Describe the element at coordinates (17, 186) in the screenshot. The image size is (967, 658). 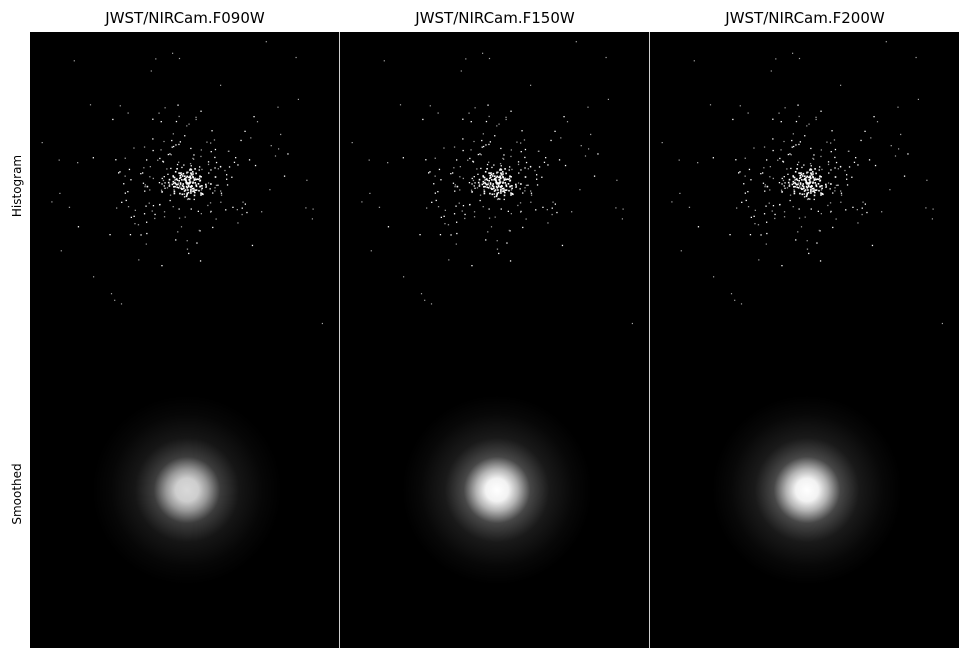
I see `row-label-histogram: Histogram` at that location.